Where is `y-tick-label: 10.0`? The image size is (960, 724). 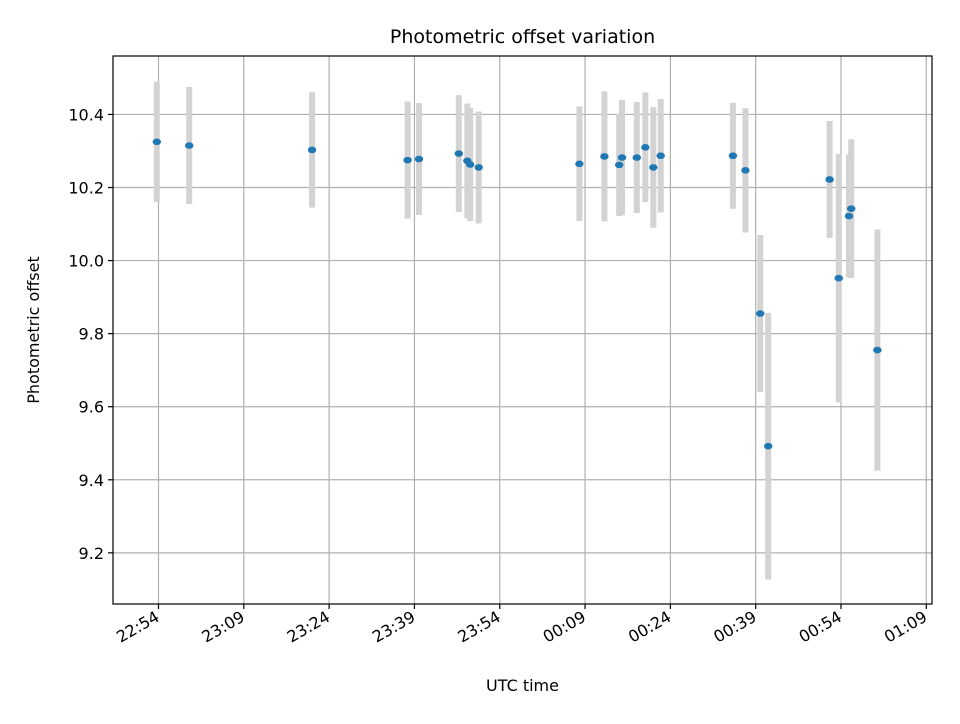 y-tick-label: 10.0 is located at coordinates (86, 261).